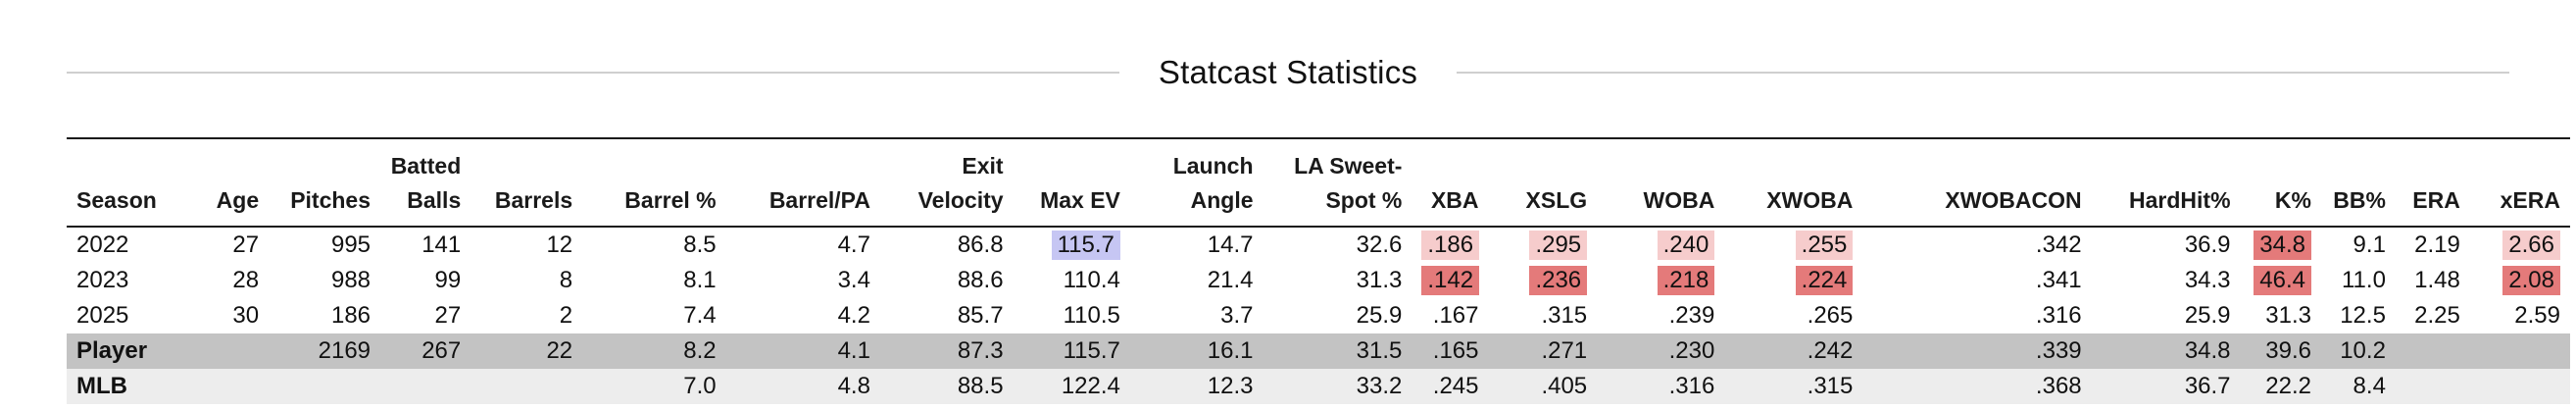  I want to click on cell-barrel-pa: 4.1, so click(802, 351).